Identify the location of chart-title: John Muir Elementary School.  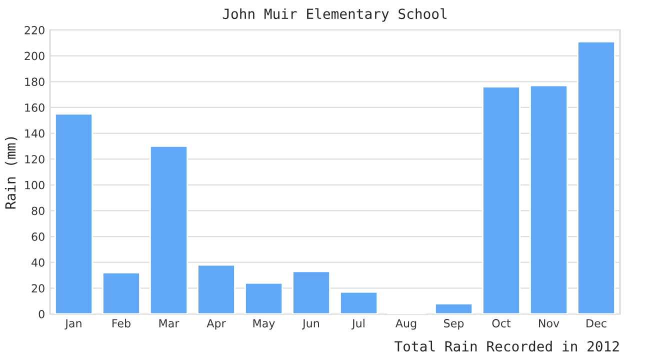
(334, 15).